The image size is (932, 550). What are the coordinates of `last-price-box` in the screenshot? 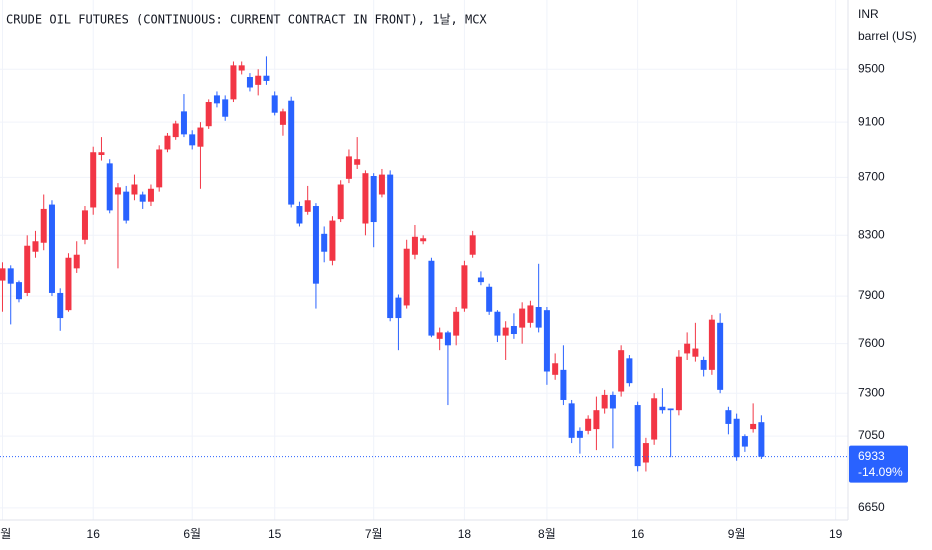 It's located at (878, 464).